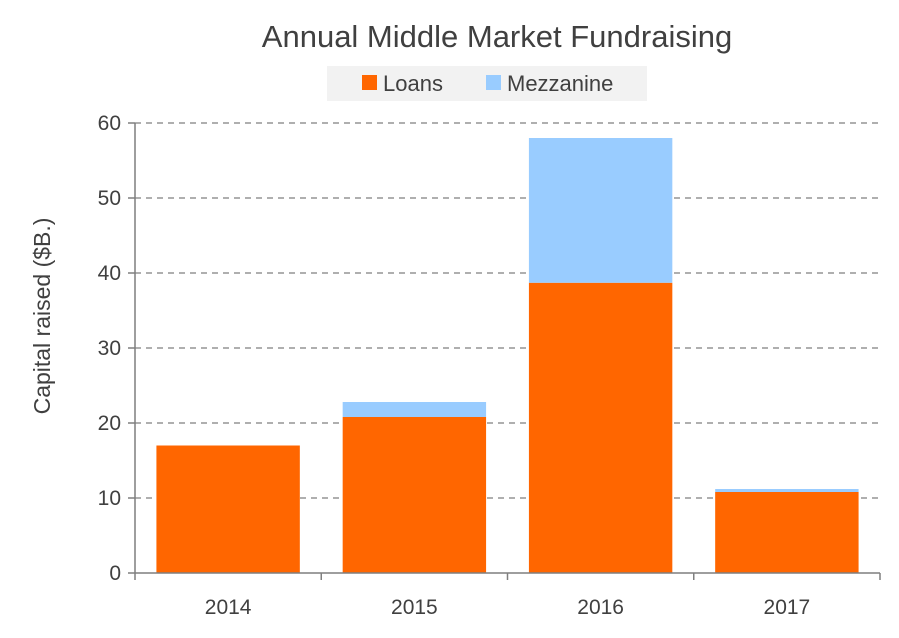  What do you see at coordinates (493, 82) in the screenshot?
I see `legend-swatch-mezzanine` at bounding box center [493, 82].